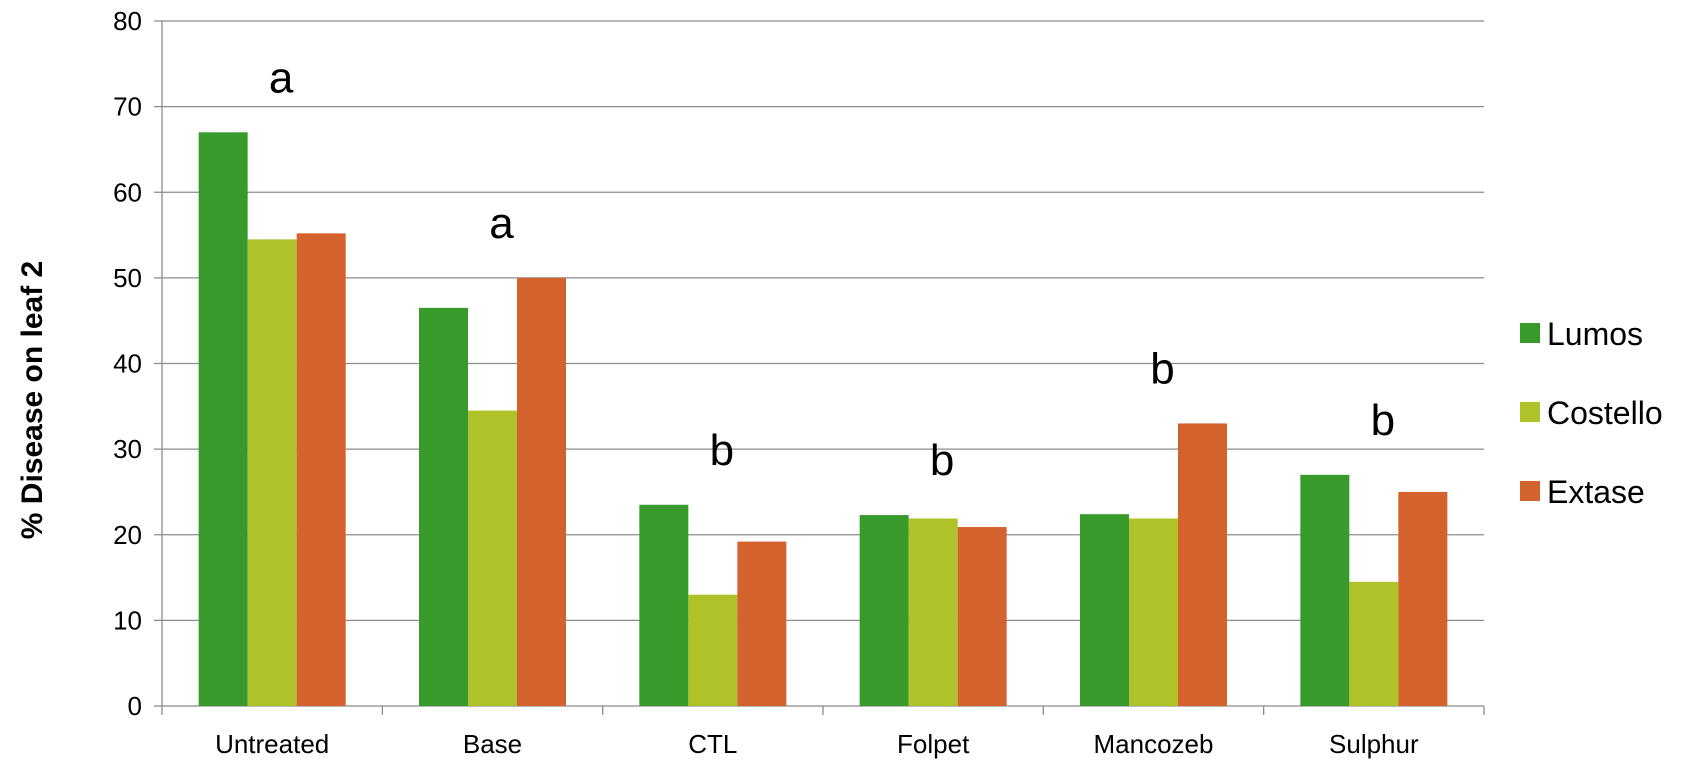 The width and height of the screenshot is (1697, 760). I want to click on bar-costello-untreated, so click(272, 472).